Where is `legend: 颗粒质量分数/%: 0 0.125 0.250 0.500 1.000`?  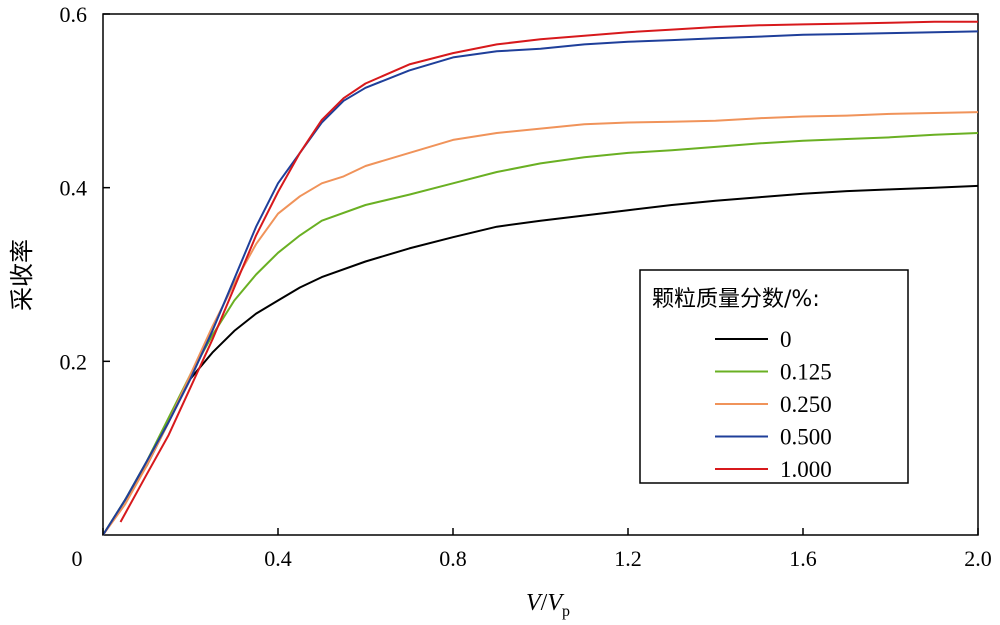
legend: 颗粒质量分数/%: 0 0.125 0.250 0.500 1.000 is located at coordinates (774, 376).